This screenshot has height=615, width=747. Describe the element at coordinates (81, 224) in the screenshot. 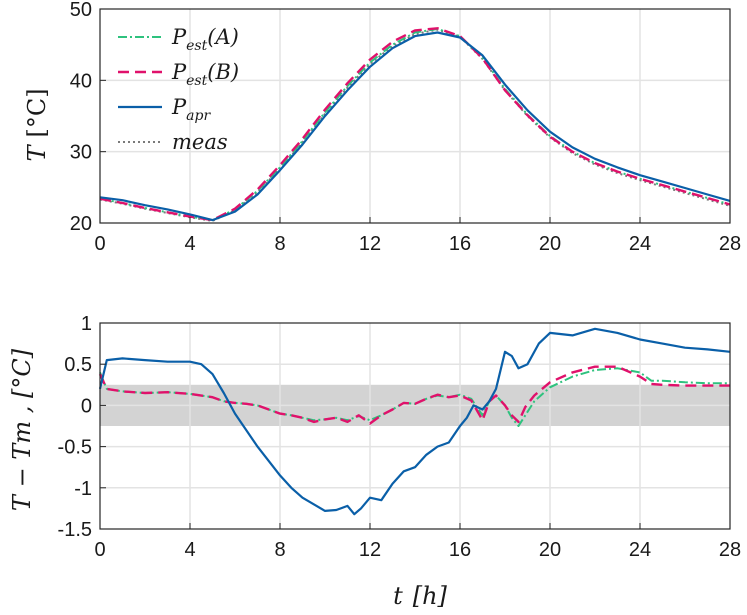

I see `temperature-ytick-label: 20` at that location.